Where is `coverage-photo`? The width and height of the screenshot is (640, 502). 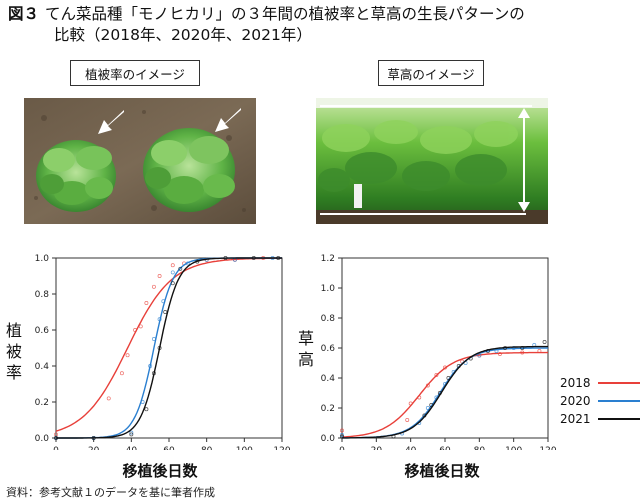 coverage-photo is located at coordinates (140, 161).